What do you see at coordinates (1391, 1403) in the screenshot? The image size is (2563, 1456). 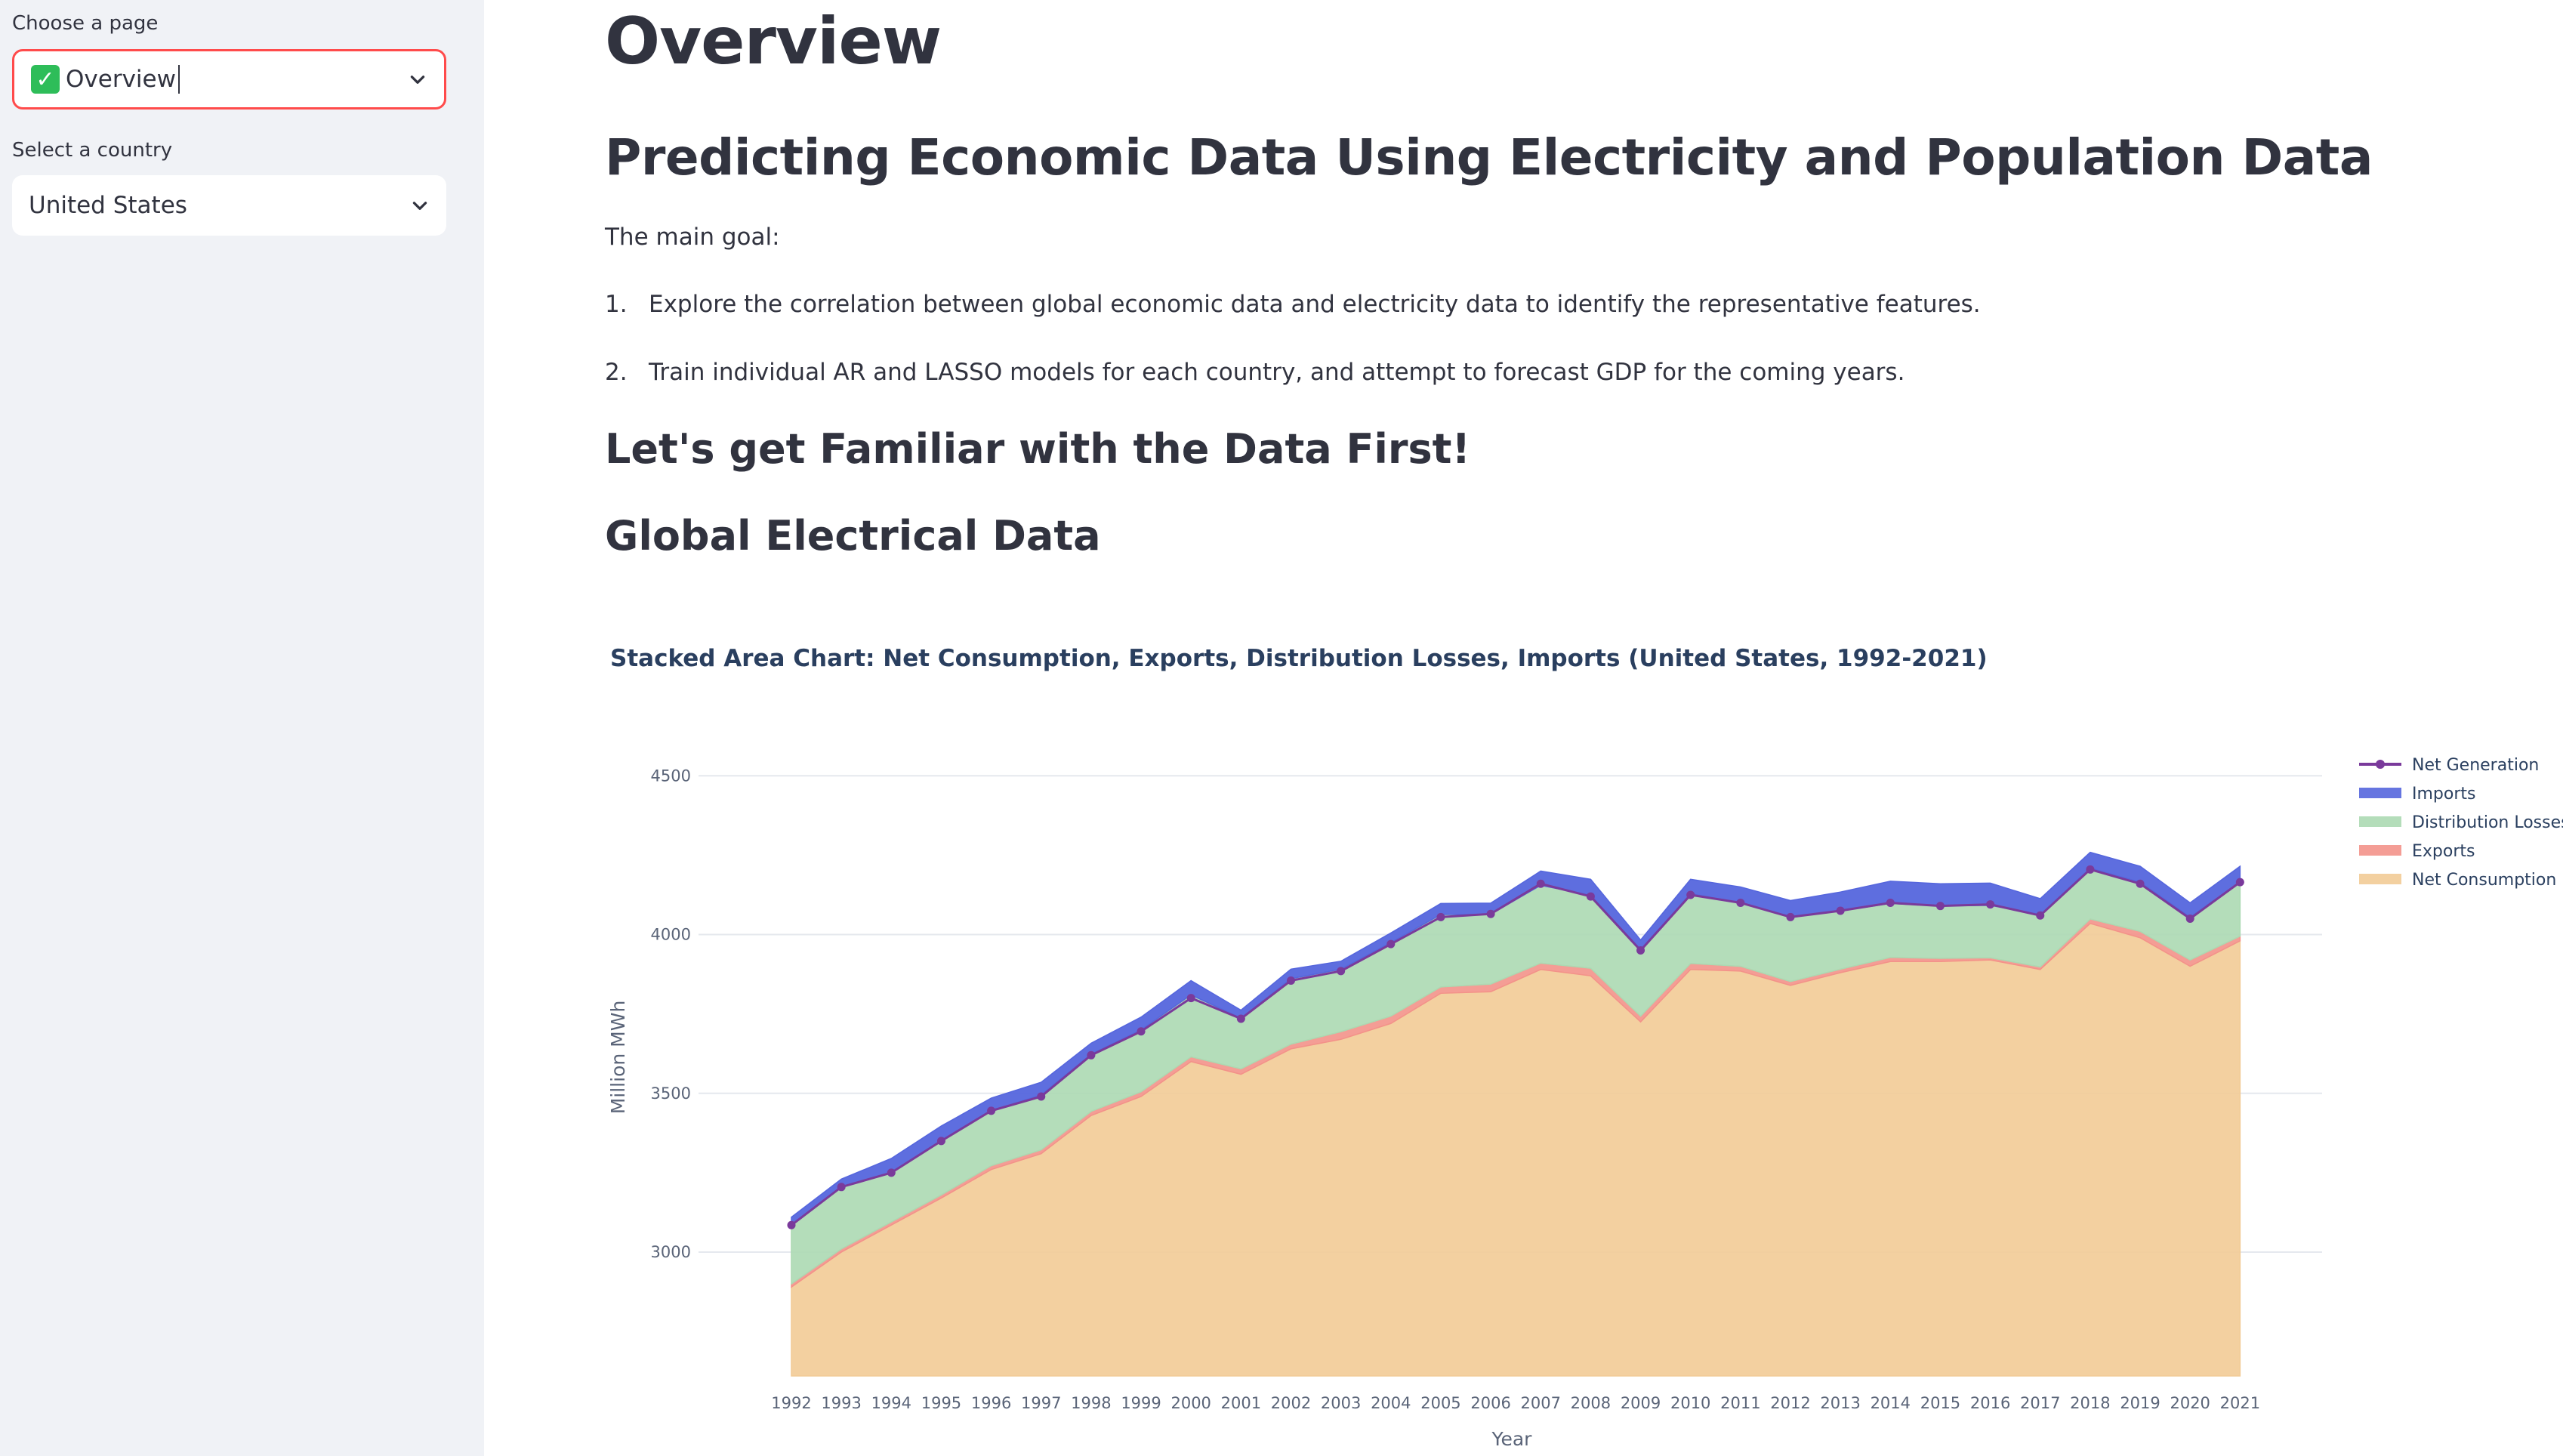 I see `x-tick-label: 2004` at bounding box center [1391, 1403].